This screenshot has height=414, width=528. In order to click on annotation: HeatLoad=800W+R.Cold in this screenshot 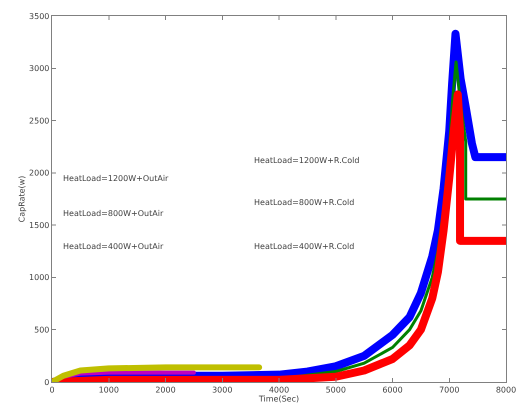, I will do `click(304, 202)`.